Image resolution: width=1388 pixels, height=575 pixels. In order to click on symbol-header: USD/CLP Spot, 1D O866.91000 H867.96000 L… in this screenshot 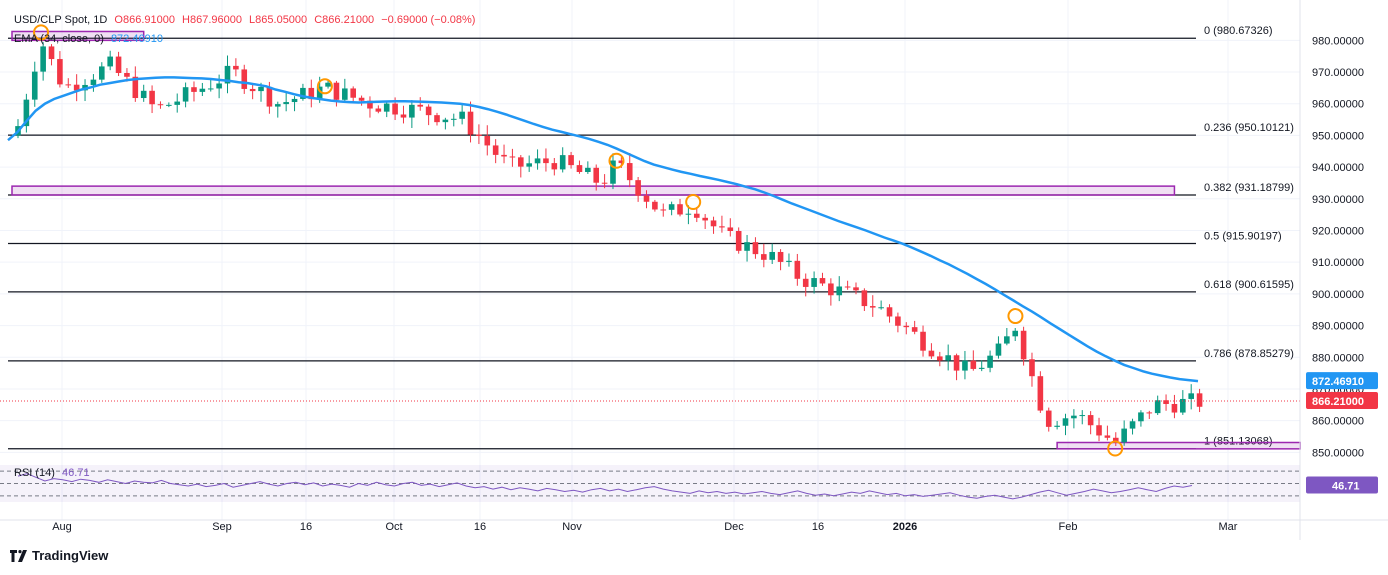, I will do `click(246, 20)`.